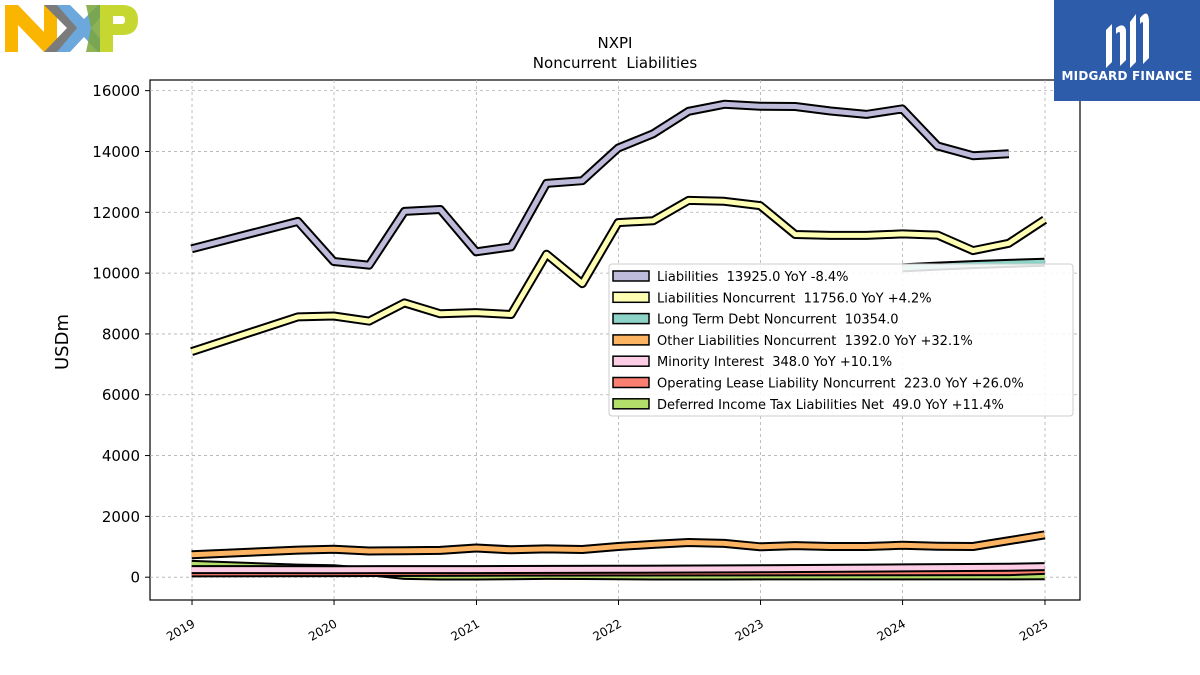 Image resolution: width=1200 pixels, height=675 pixels. Describe the element at coordinates (615, 43) in the screenshot. I see `chart-title: NXPI` at that location.